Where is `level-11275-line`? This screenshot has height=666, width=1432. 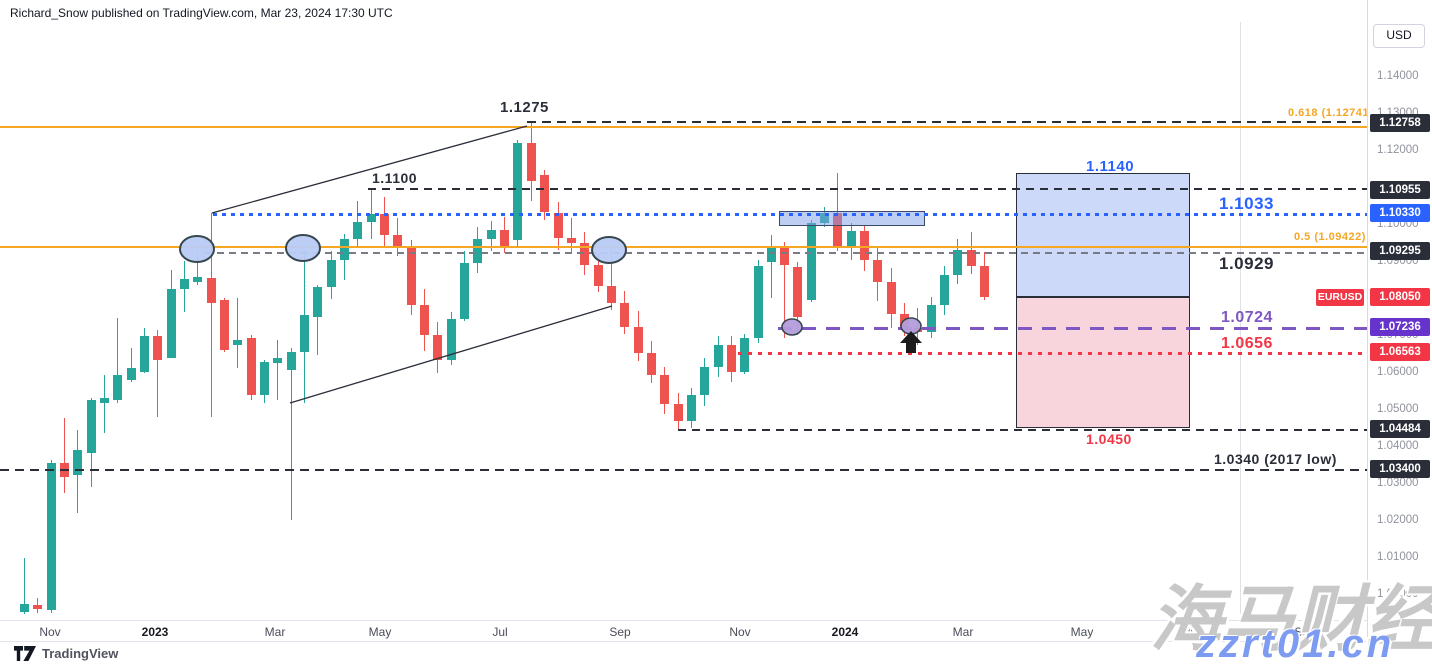
level-11275-line is located at coordinates (947, 122).